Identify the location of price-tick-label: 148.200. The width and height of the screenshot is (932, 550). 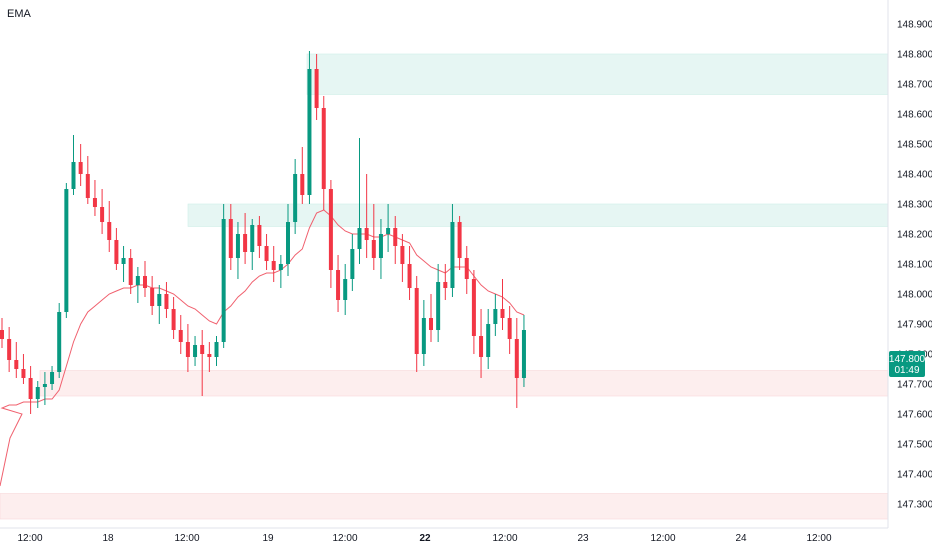
(914, 235).